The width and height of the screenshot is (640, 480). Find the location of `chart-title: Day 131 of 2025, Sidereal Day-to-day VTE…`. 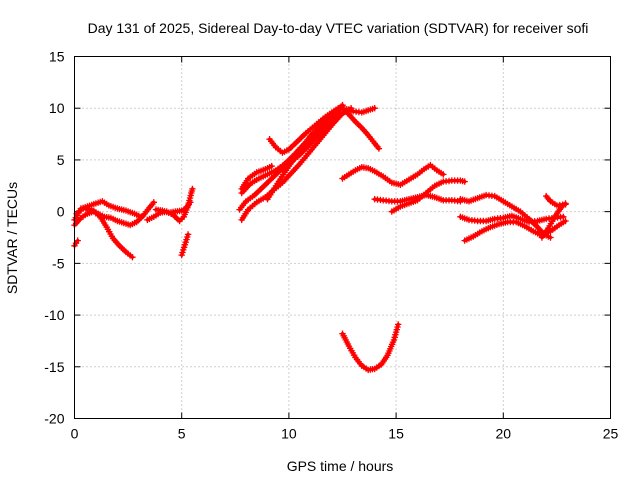

chart-title: Day 131 of 2025, Sidereal Day-to-day VTE… is located at coordinates (338, 28).